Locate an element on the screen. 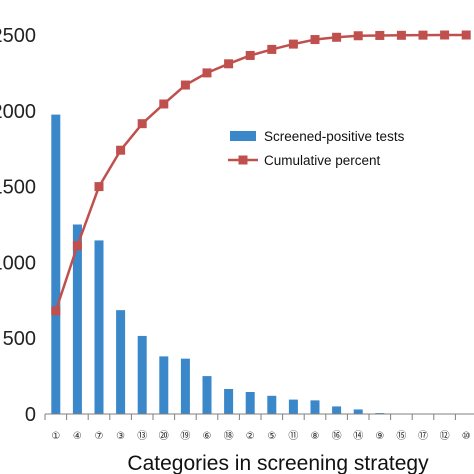  x-tick-label: ⑮ is located at coordinates (401, 436).